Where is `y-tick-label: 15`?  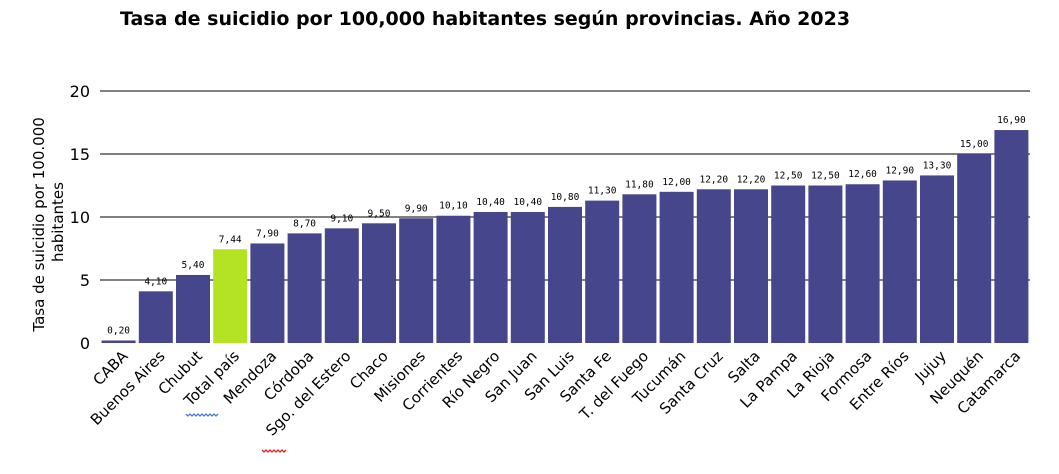 y-tick-label: 15 is located at coordinates (80, 154).